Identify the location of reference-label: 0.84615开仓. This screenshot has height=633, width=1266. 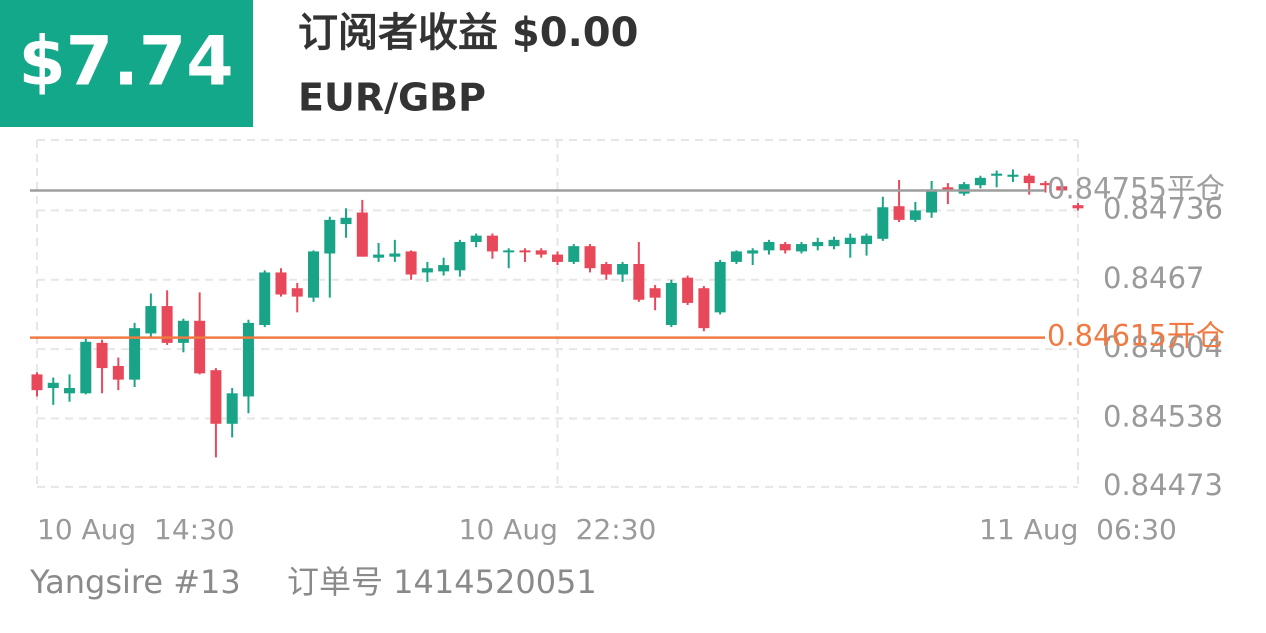
(1136, 336).